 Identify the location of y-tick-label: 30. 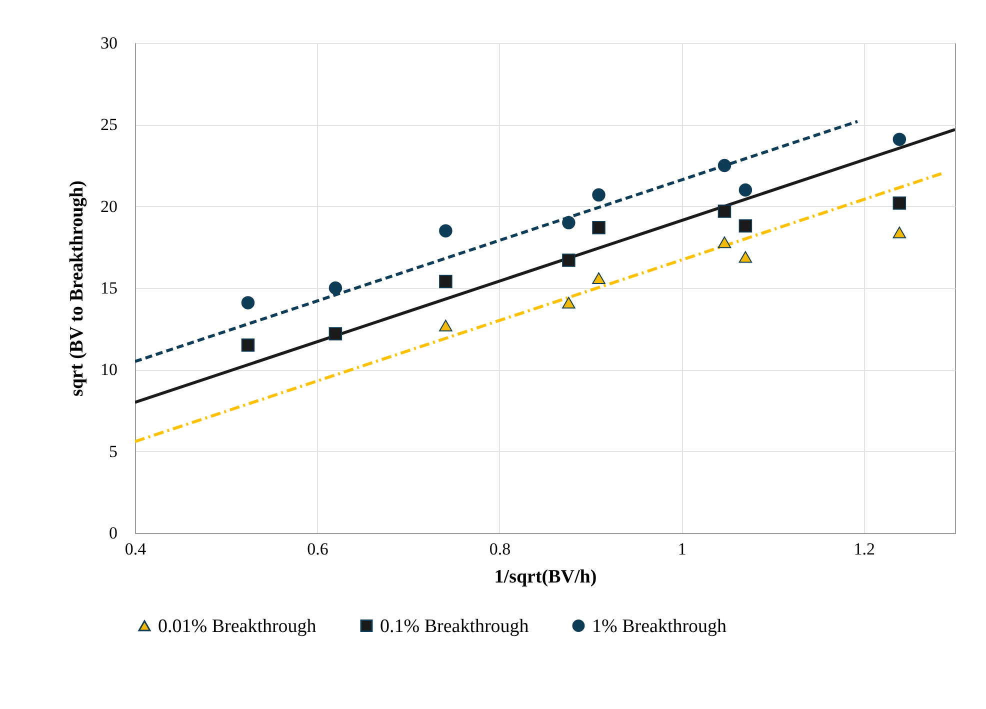
(109, 43).